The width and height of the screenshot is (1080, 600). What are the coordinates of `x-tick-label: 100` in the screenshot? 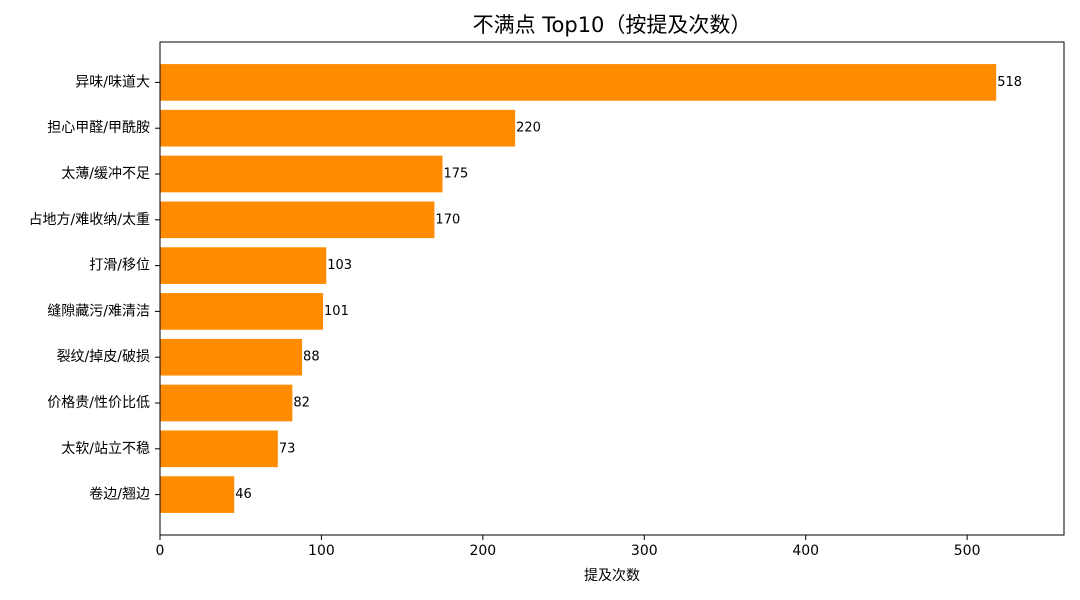 It's located at (321, 551).